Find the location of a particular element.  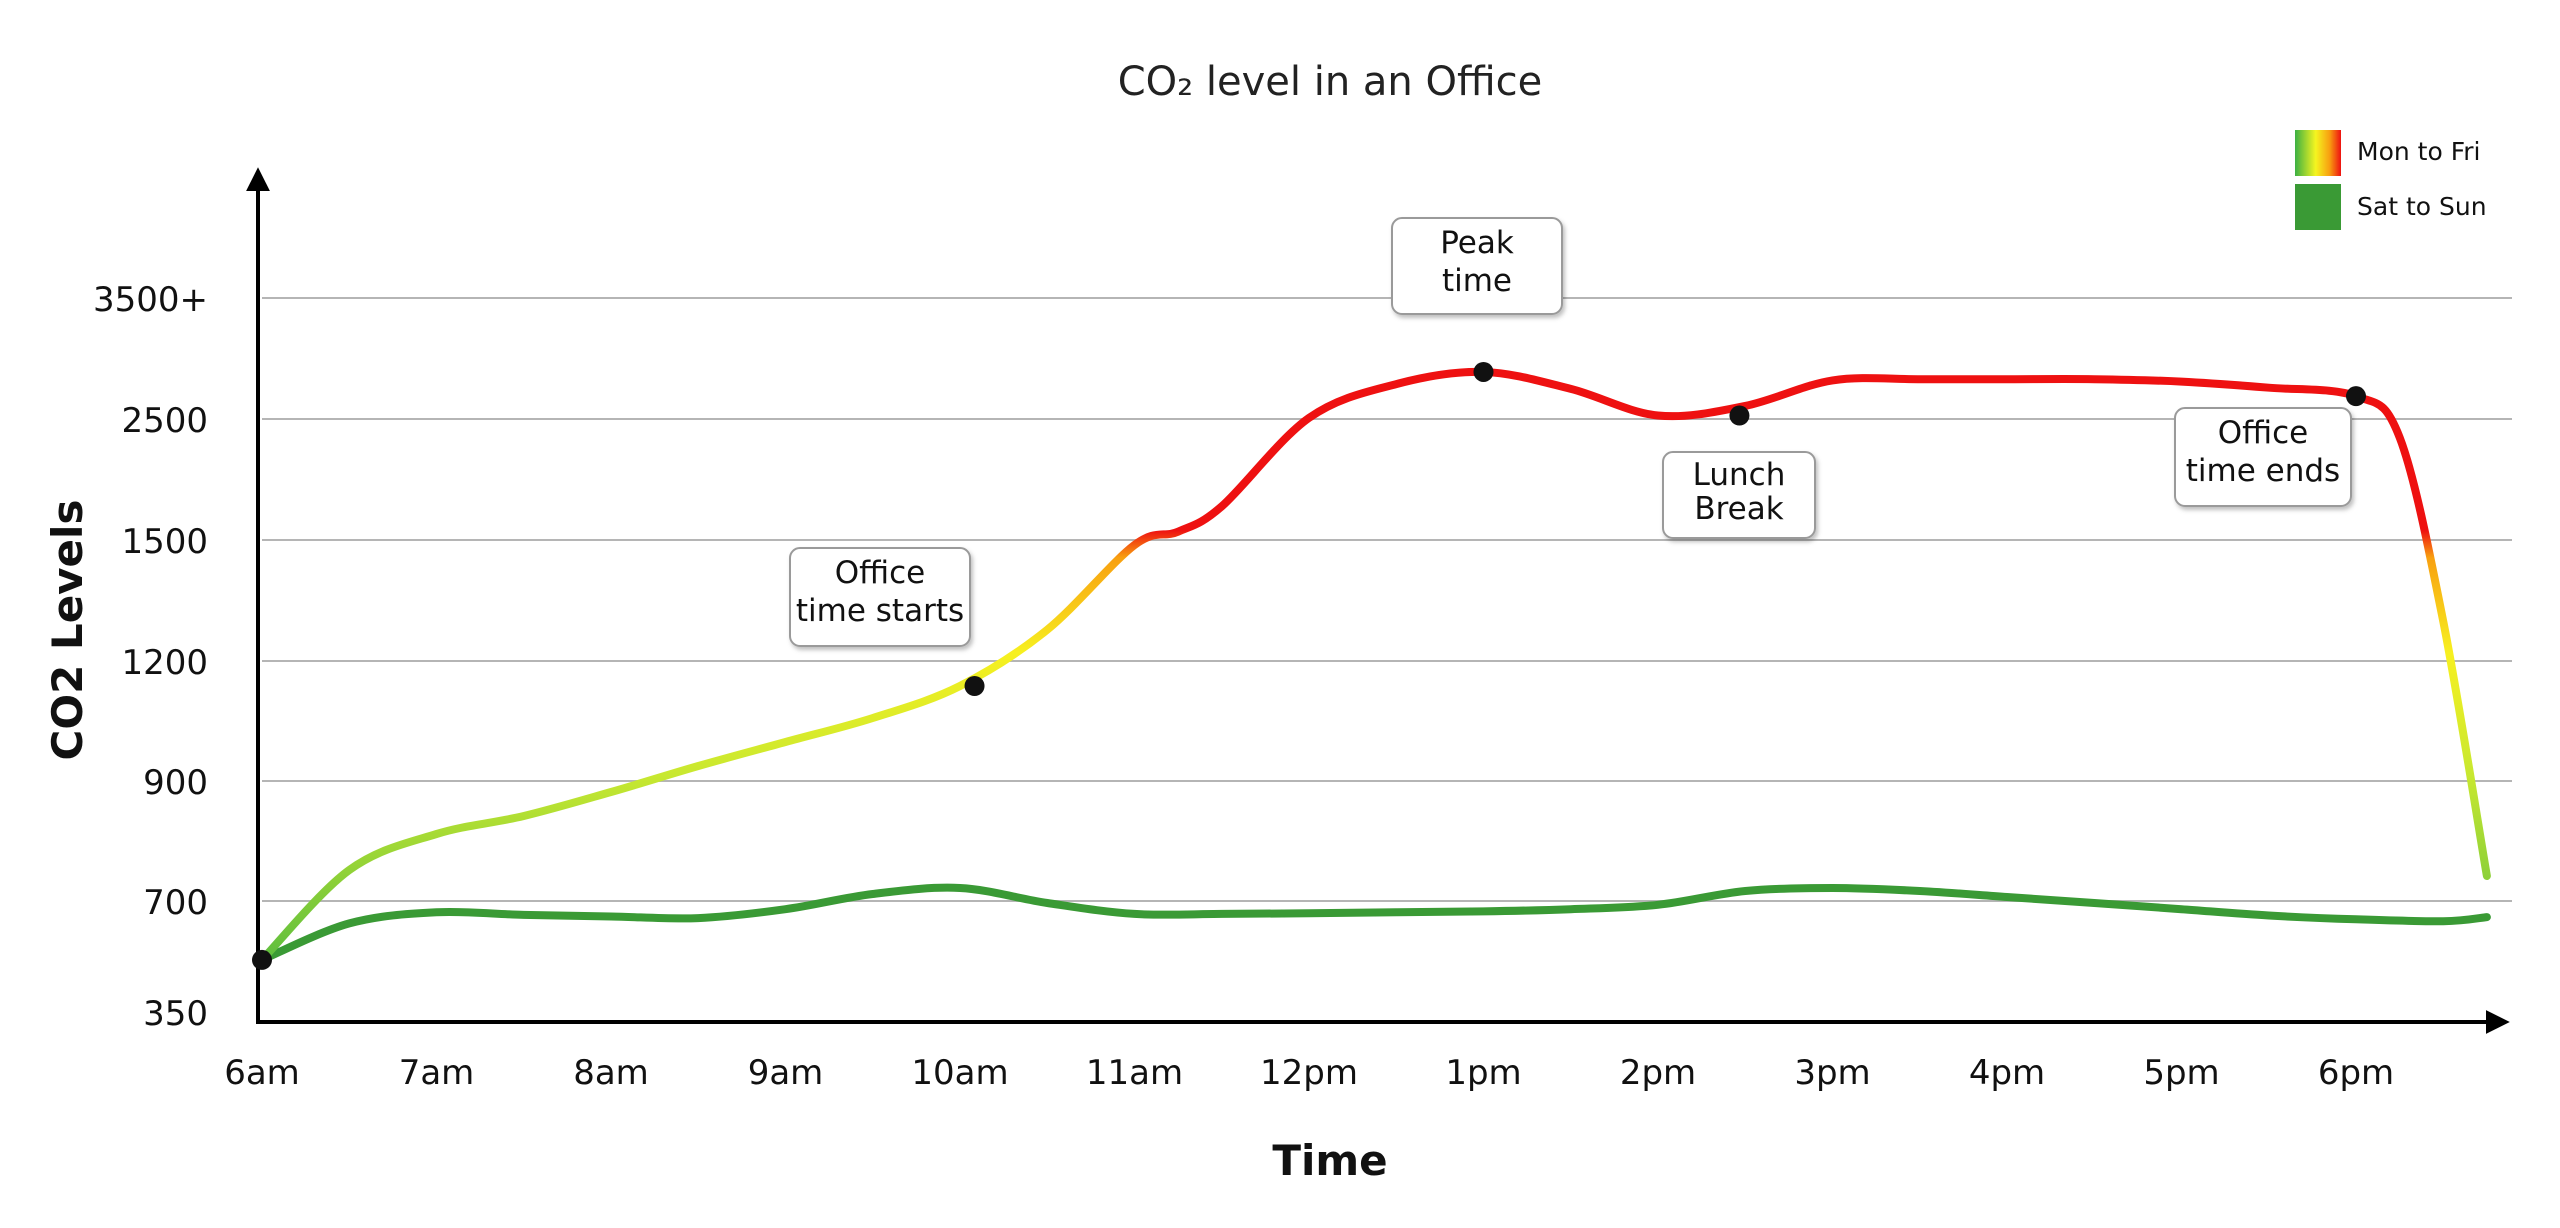

x-tick-label: 1pm is located at coordinates (1483, 1073).